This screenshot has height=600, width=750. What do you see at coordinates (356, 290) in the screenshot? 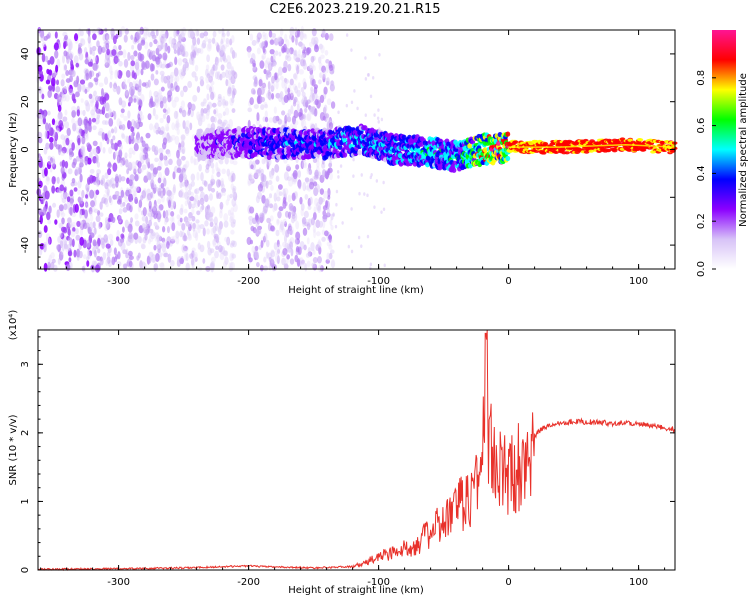
I see `top-x-axis-label: Height of straight line (km)` at bounding box center [356, 290].